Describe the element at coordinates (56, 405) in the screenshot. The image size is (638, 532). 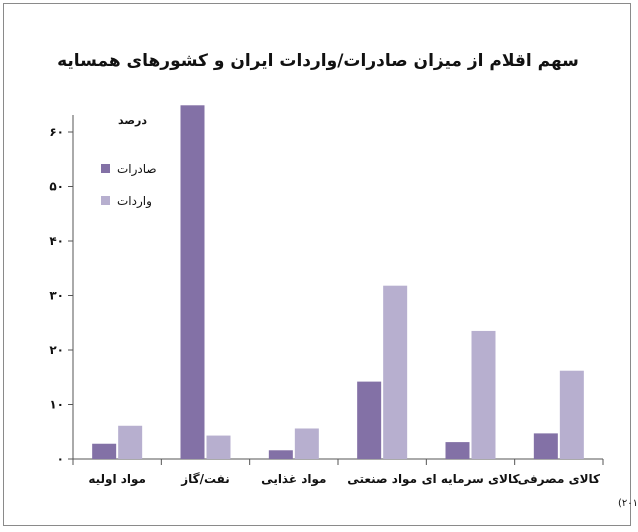
I see `y-tick-label: ۱۰` at that location.